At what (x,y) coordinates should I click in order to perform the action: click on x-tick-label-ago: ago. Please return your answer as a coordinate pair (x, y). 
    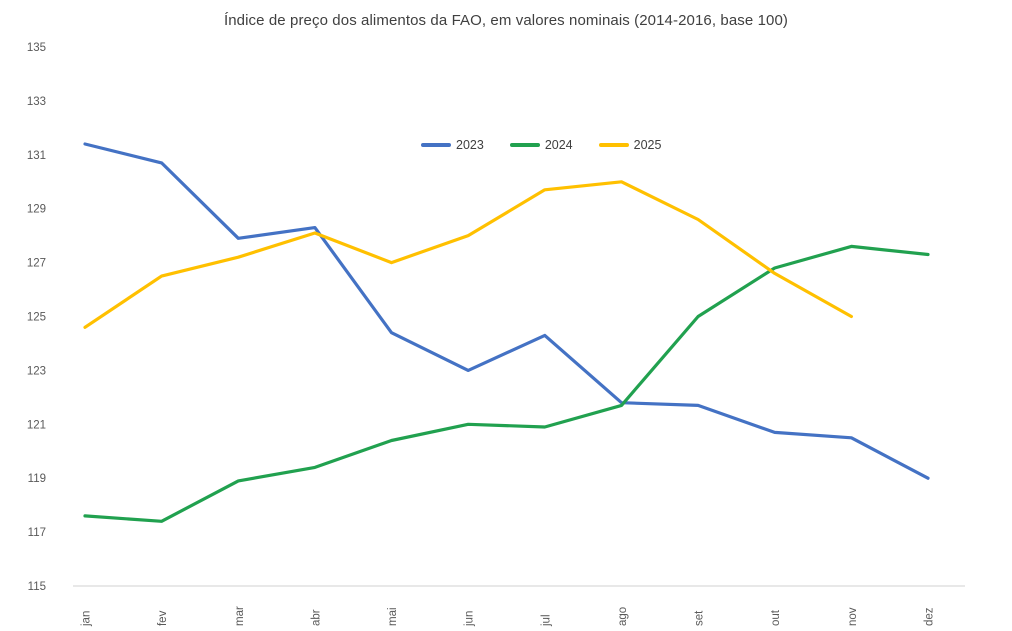
    Looking at the image, I should click on (623, 616).